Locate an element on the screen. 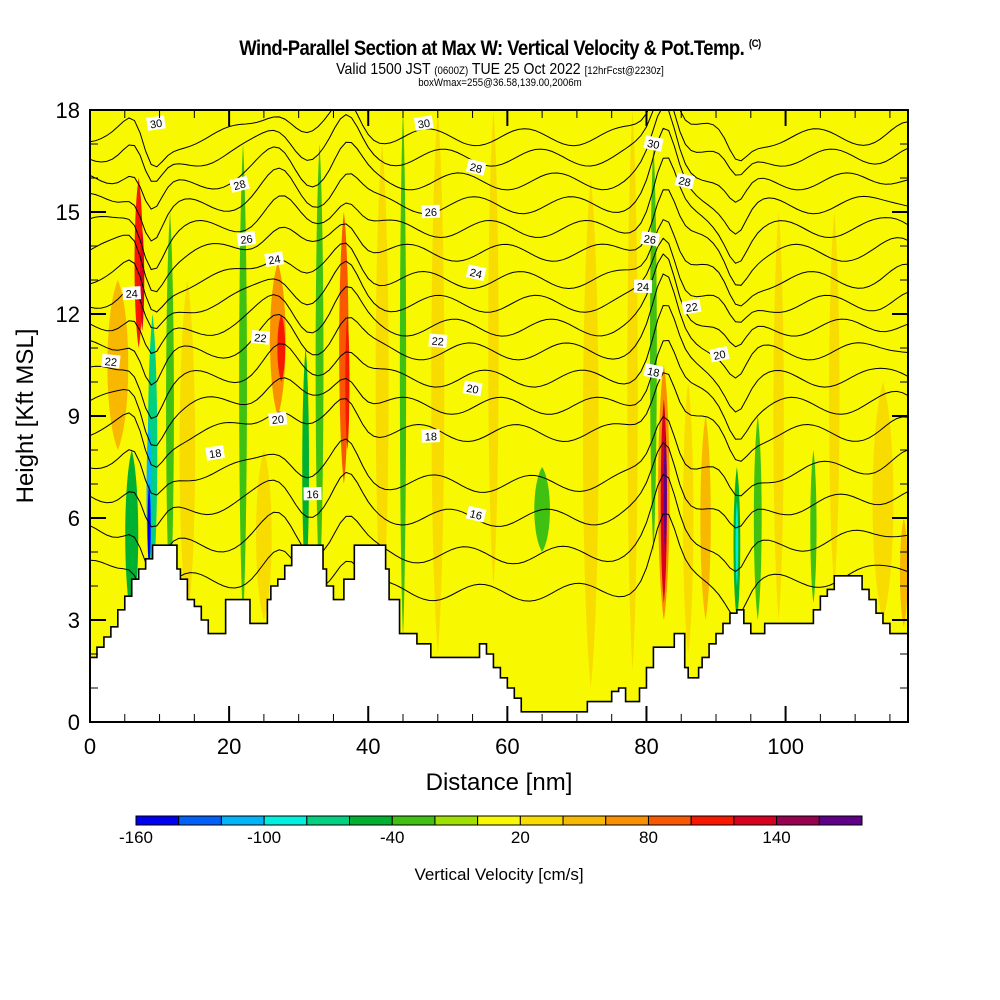 The image size is (1000, 1000). colorbar-tick-label: -40 is located at coordinates (392, 837).